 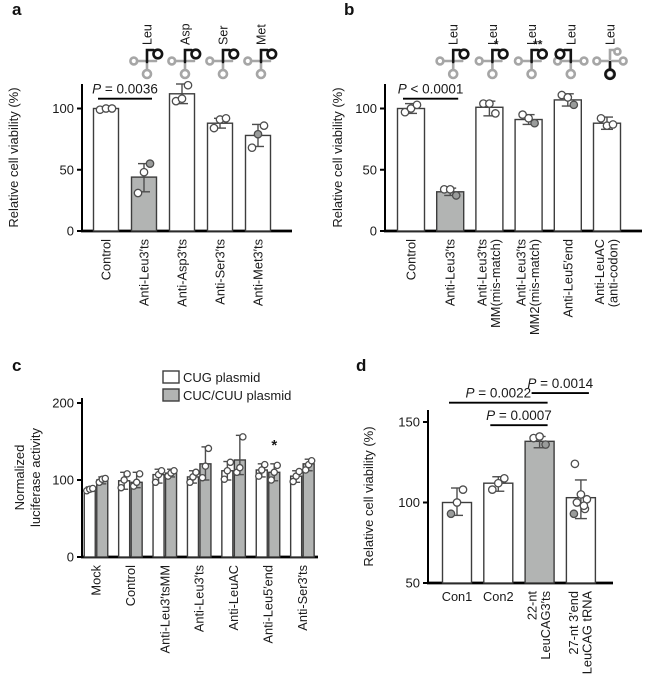 I want to click on bar-c-3-s0, so click(x=193, y=517).